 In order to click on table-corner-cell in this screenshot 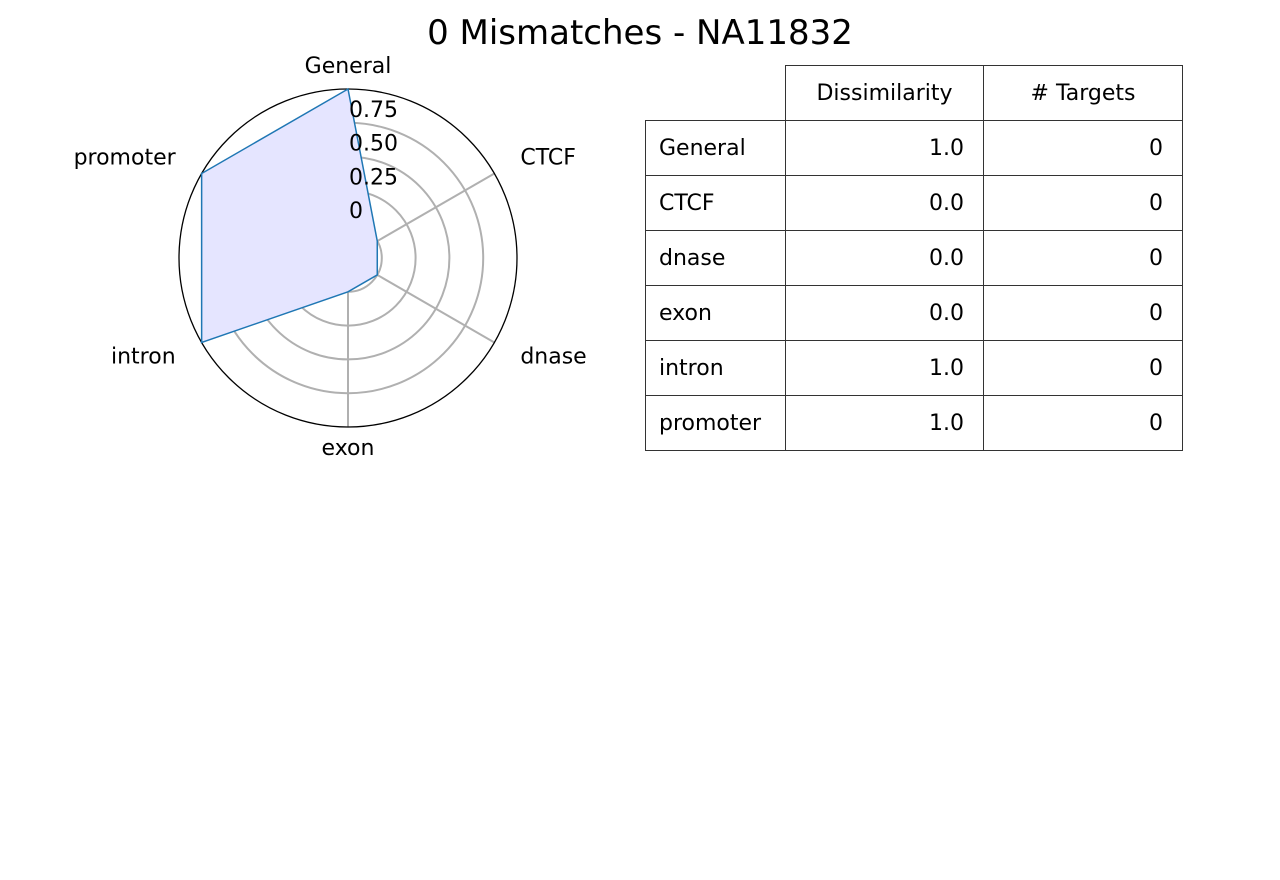, I will do `click(715, 93)`.